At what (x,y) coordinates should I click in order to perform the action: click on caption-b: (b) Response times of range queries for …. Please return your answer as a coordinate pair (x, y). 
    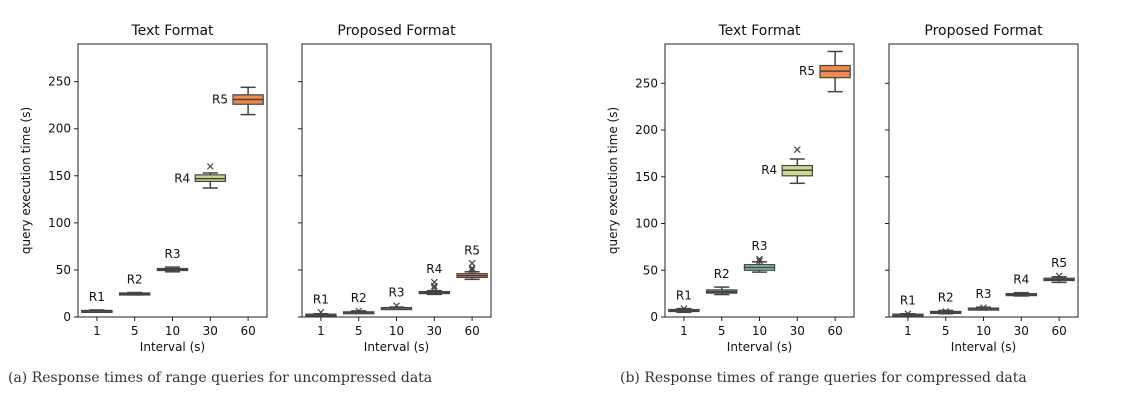
    Looking at the image, I should click on (823, 378).